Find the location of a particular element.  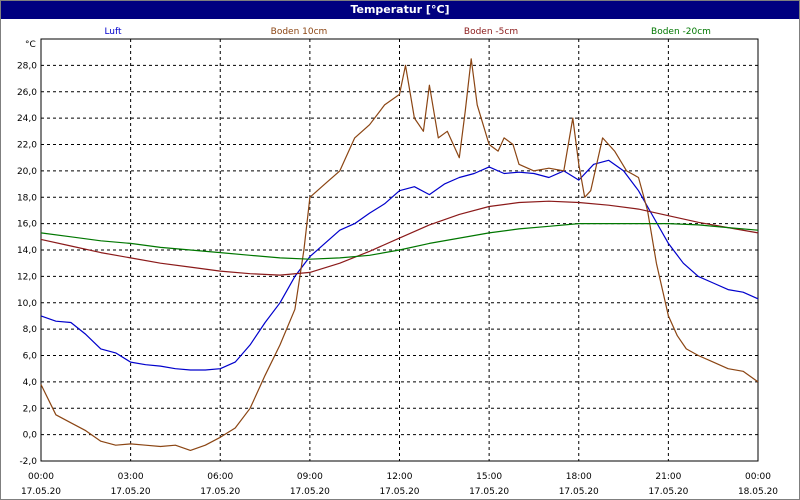

x-tick-time: 21:00 is located at coordinates (668, 477).